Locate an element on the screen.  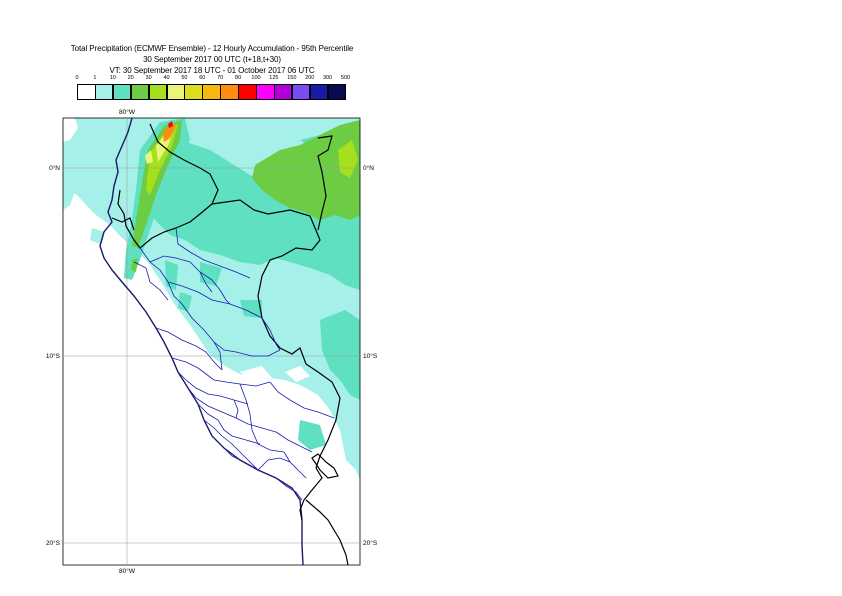
legend-threshold-label: 70 is located at coordinates (220, 78).